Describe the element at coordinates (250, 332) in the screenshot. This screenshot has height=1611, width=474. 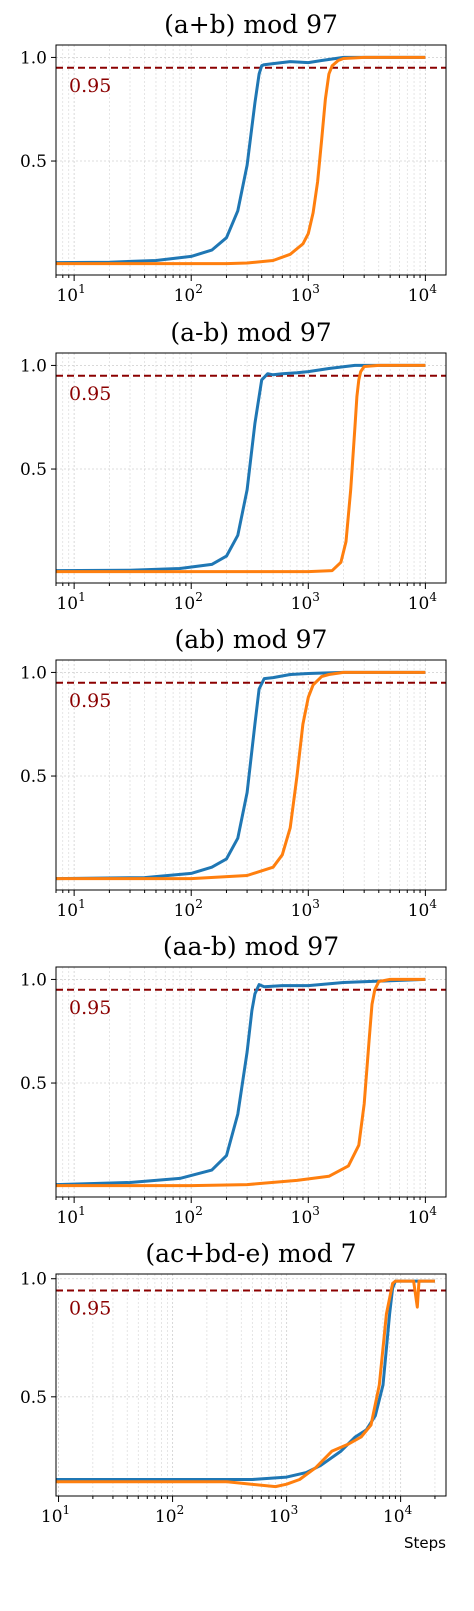
I see `subplot-title: (a-b) mod 97` at that location.